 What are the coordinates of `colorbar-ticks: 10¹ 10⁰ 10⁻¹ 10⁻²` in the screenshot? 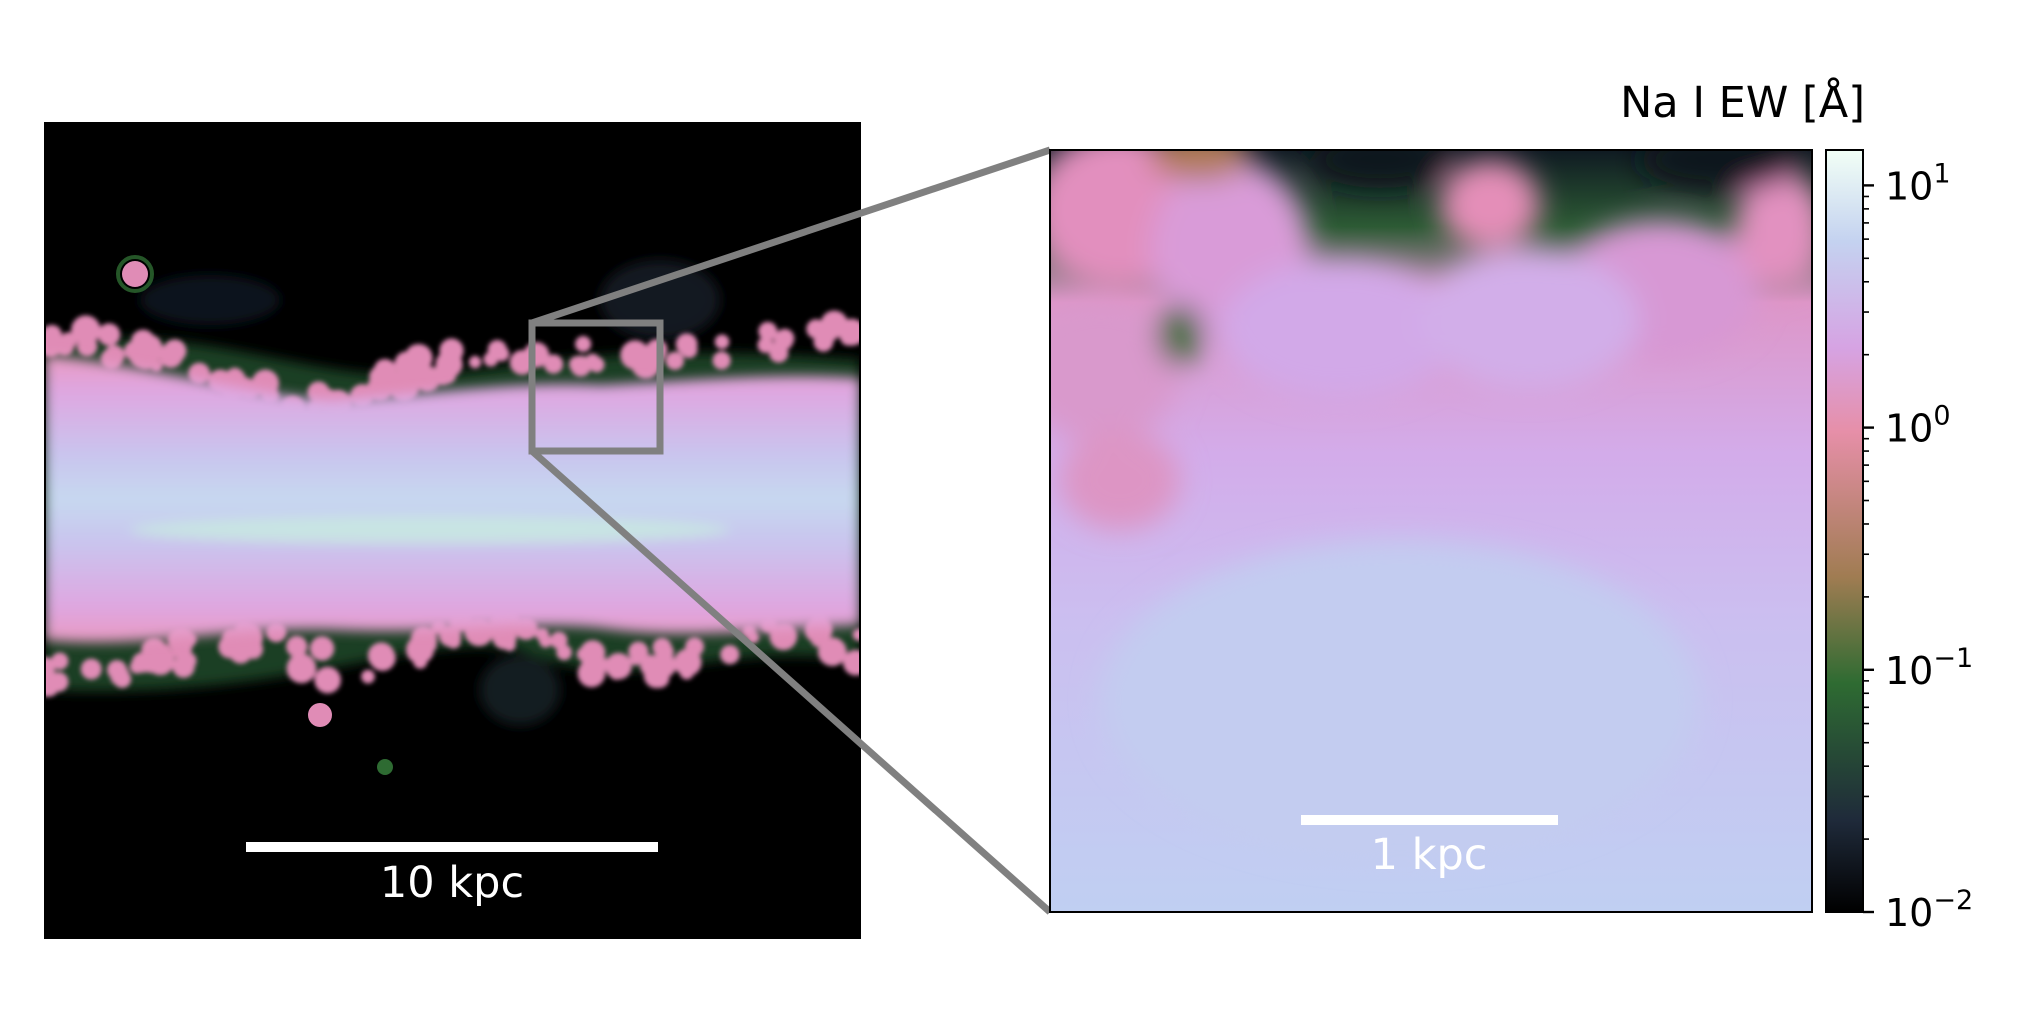 It's located at (1918, 546).